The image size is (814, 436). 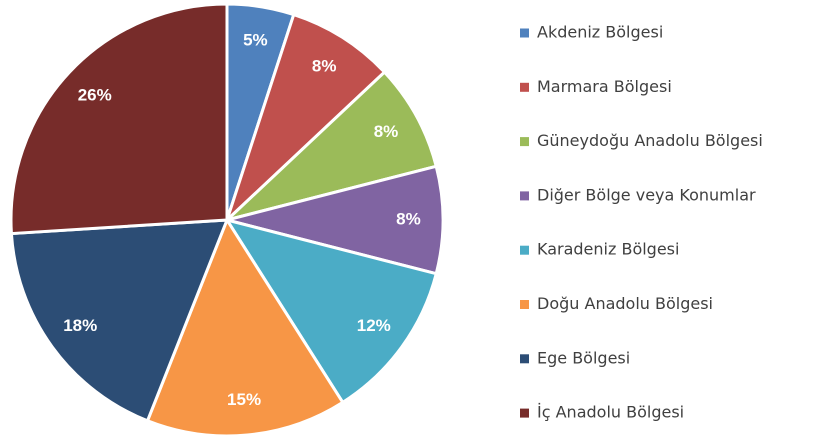 What do you see at coordinates (374, 325) in the screenshot?
I see `slice-label: 12%` at bounding box center [374, 325].